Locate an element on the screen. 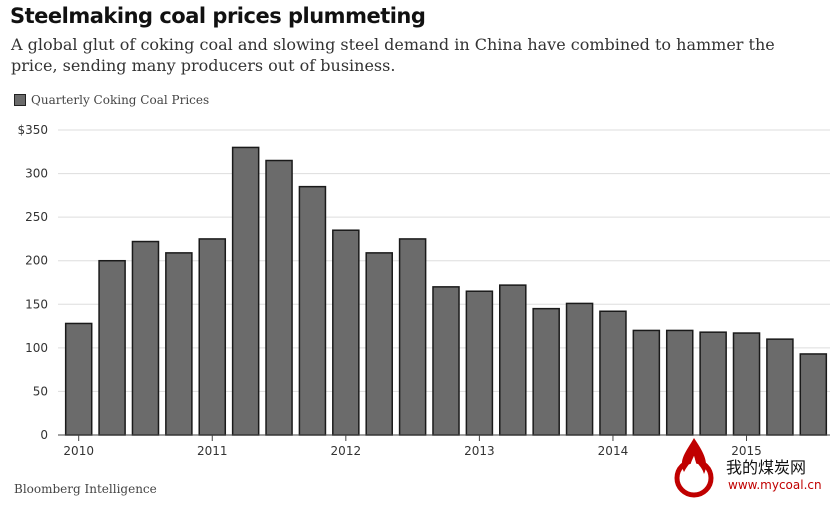 The width and height of the screenshot is (836, 506). y-tick-label: 50 is located at coordinates (40, 391).